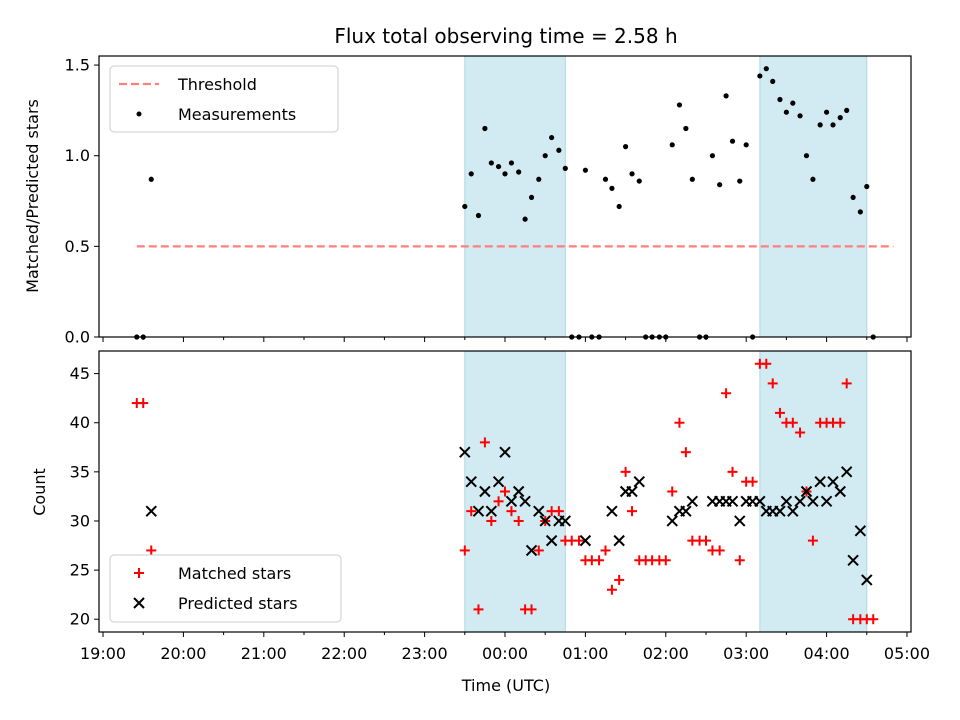 This screenshot has width=960, height=720. I want to click on y-axis-label-ratio: Matched/Predicted stars, so click(32, 196).